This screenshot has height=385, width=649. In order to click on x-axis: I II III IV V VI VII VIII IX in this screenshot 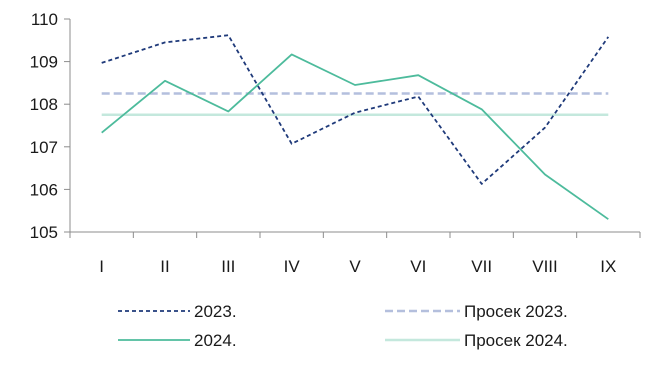, I will do `click(355, 253)`.